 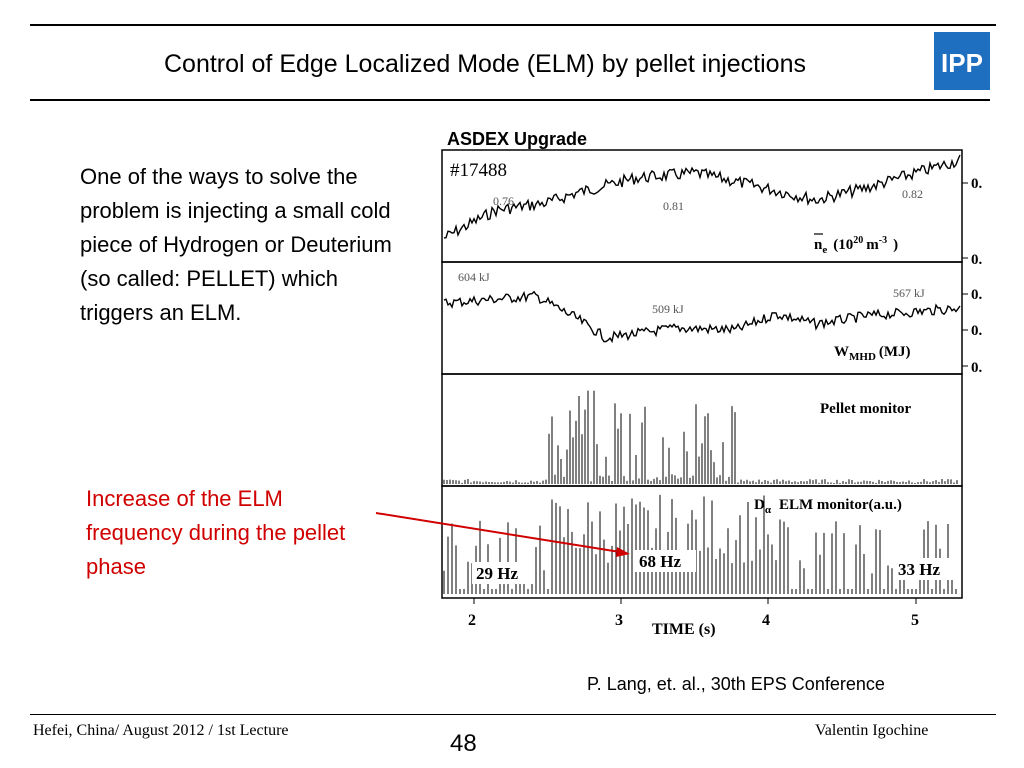 What do you see at coordinates (660, 561) in the screenshot?
I see `elm-annotation-2: 68 Hz` at bounding box center [660, 561].